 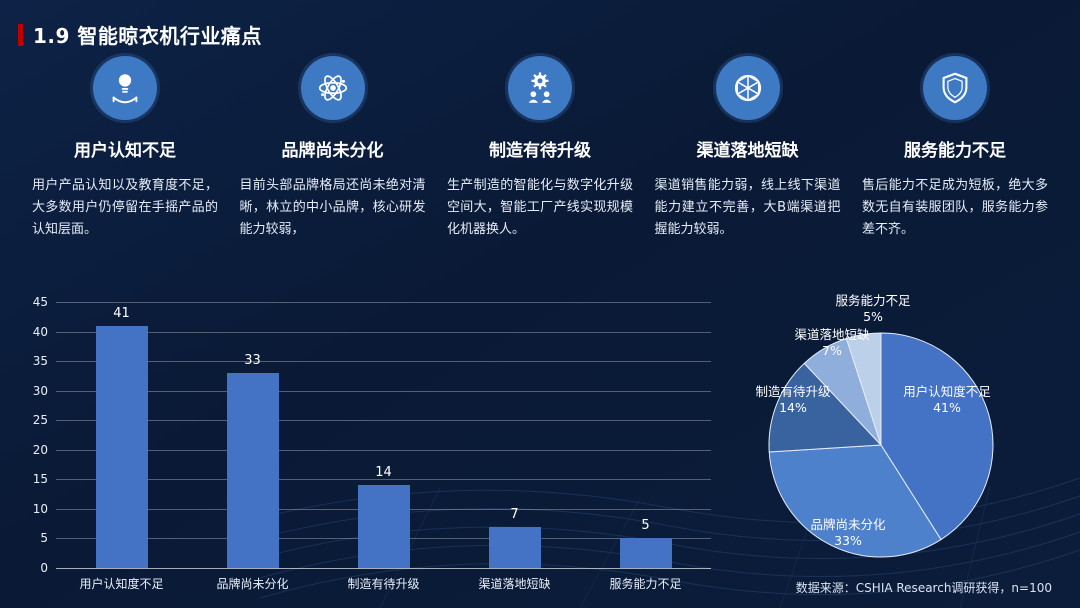 I want to click on bar-value-label: 7, so click(x=514, y=514).